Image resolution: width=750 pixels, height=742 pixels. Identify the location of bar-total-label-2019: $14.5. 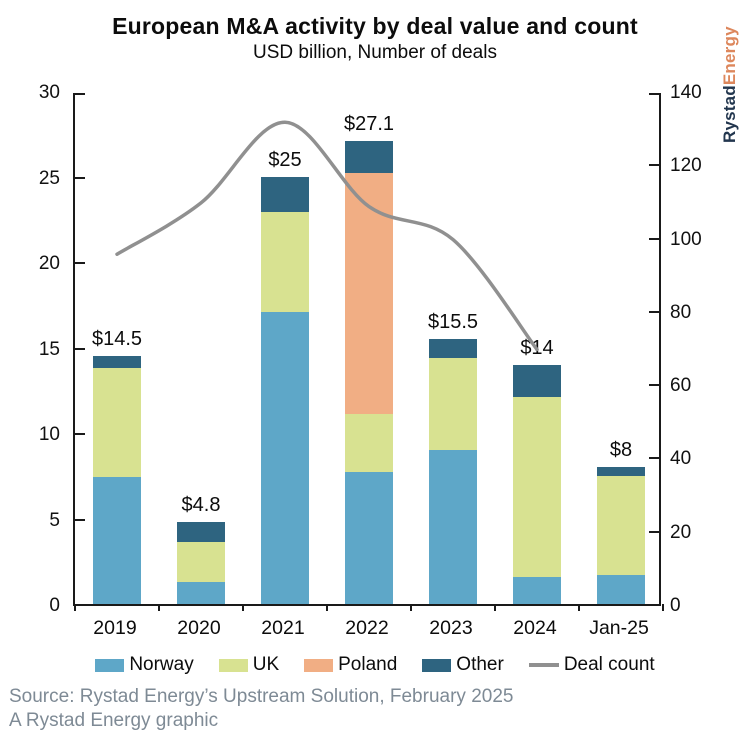
(117, 339).